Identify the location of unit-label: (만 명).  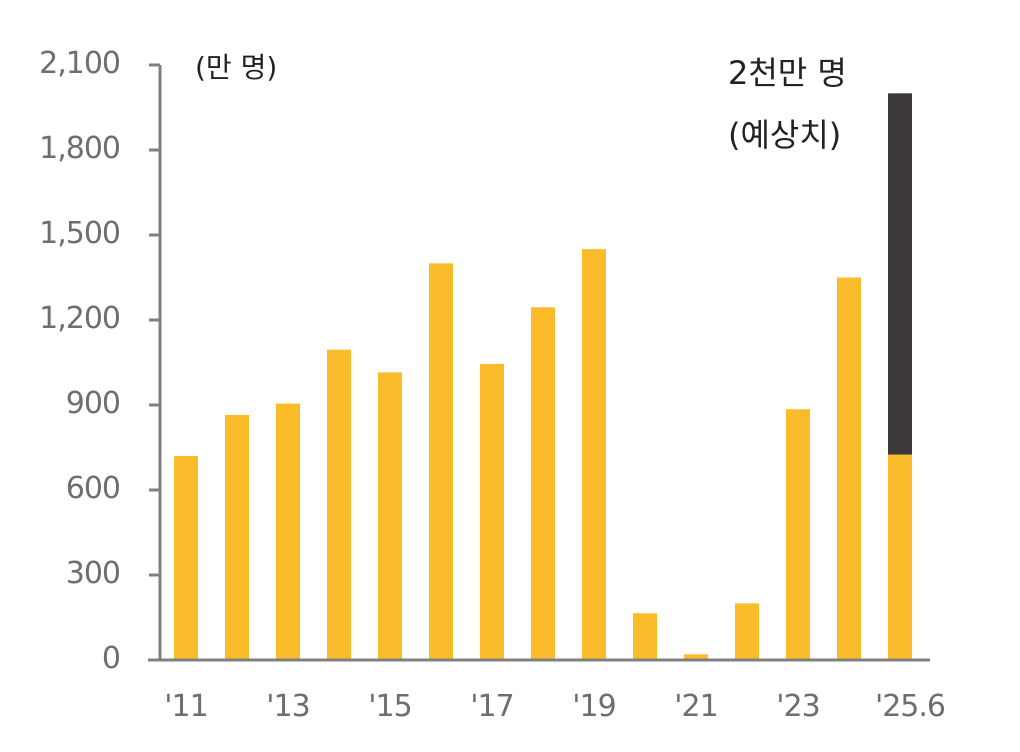
(236, 67).